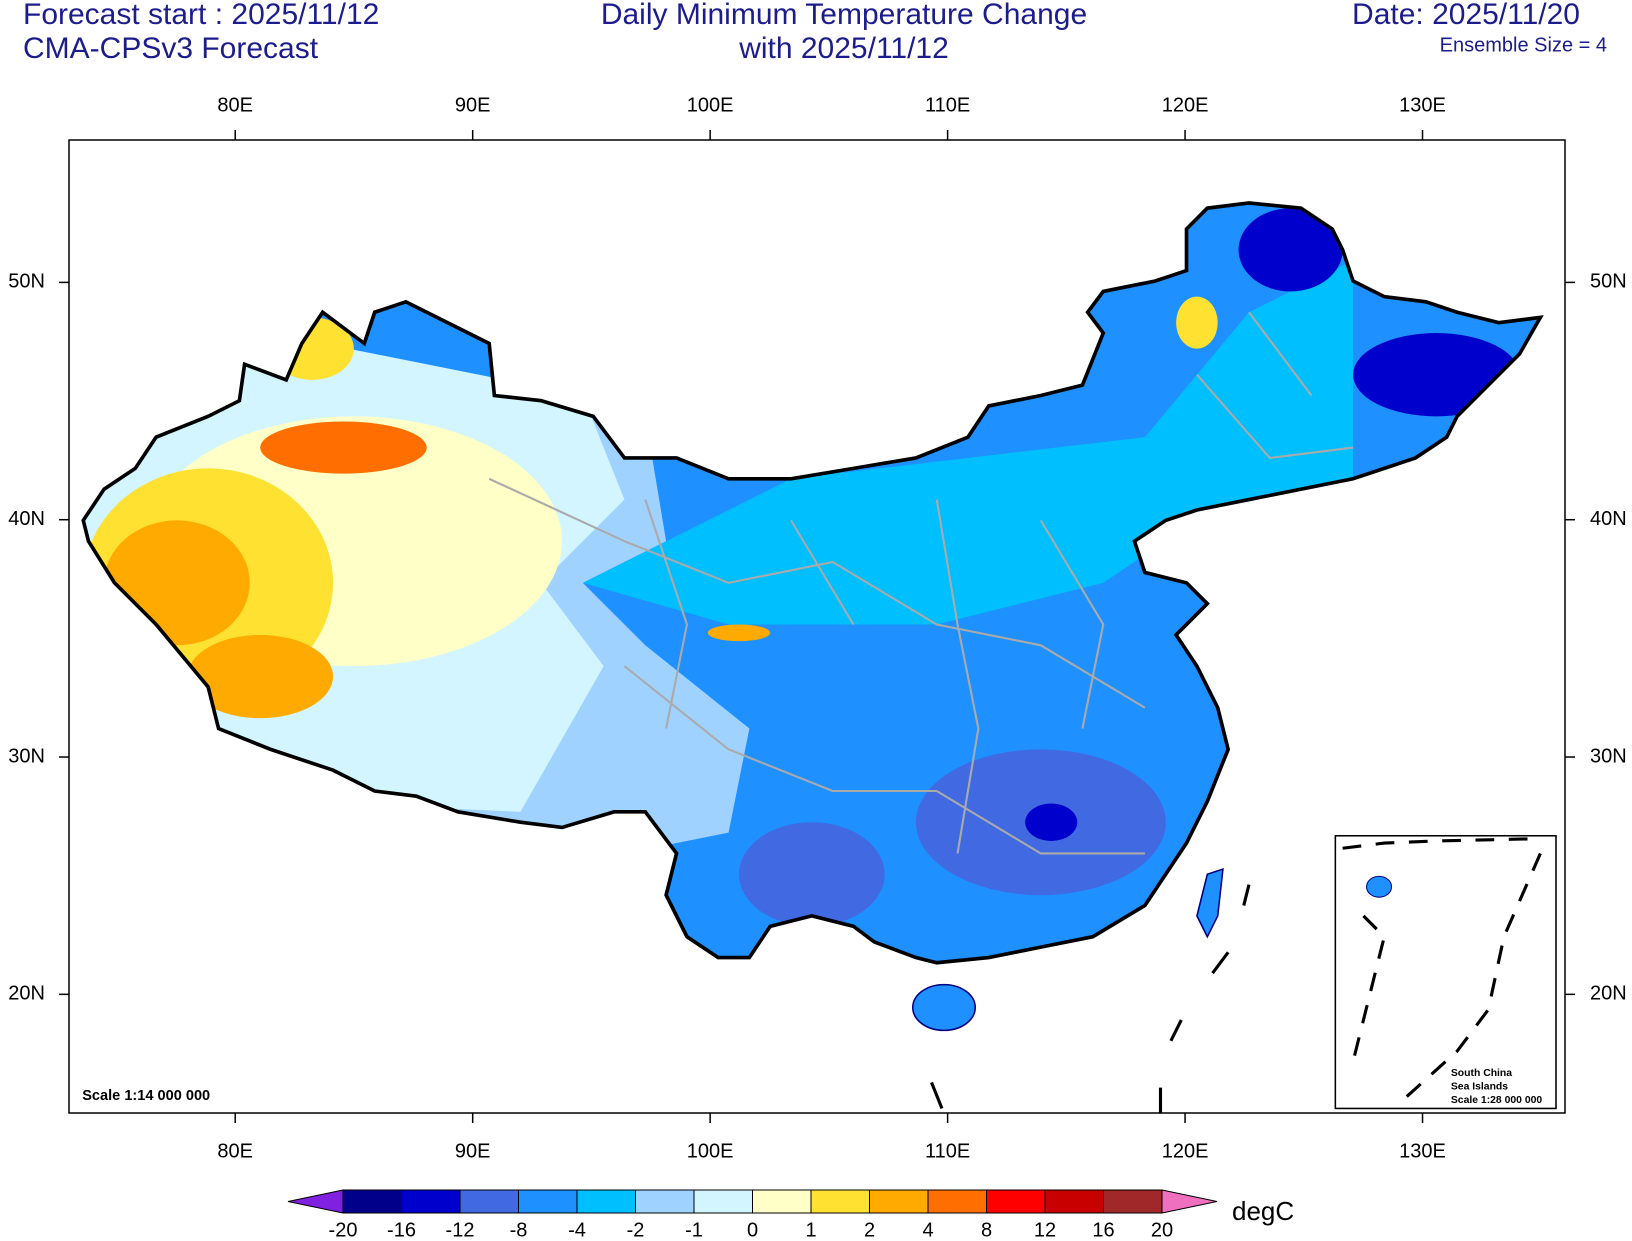  Describe the element at coordinates (146, 1096) in the screenshot. I see `scale-note: Scale 1:14 000 000` at that location.